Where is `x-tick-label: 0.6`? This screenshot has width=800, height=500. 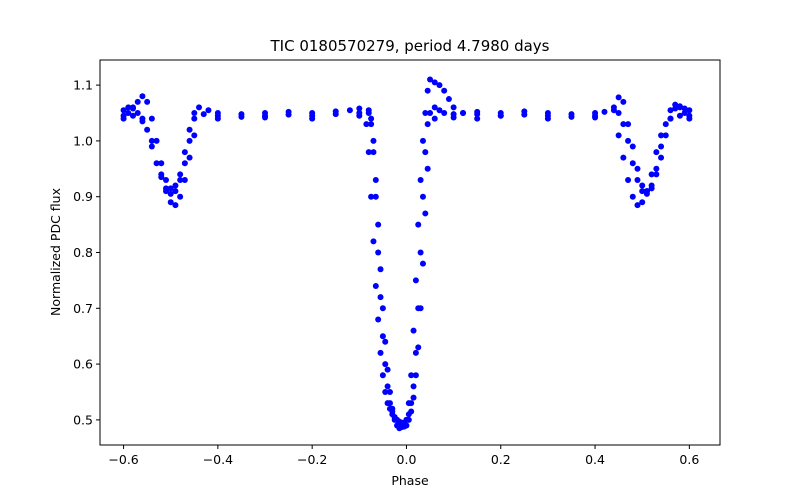 x-tick-label: 0.6 is located at coordinates (689, 459).